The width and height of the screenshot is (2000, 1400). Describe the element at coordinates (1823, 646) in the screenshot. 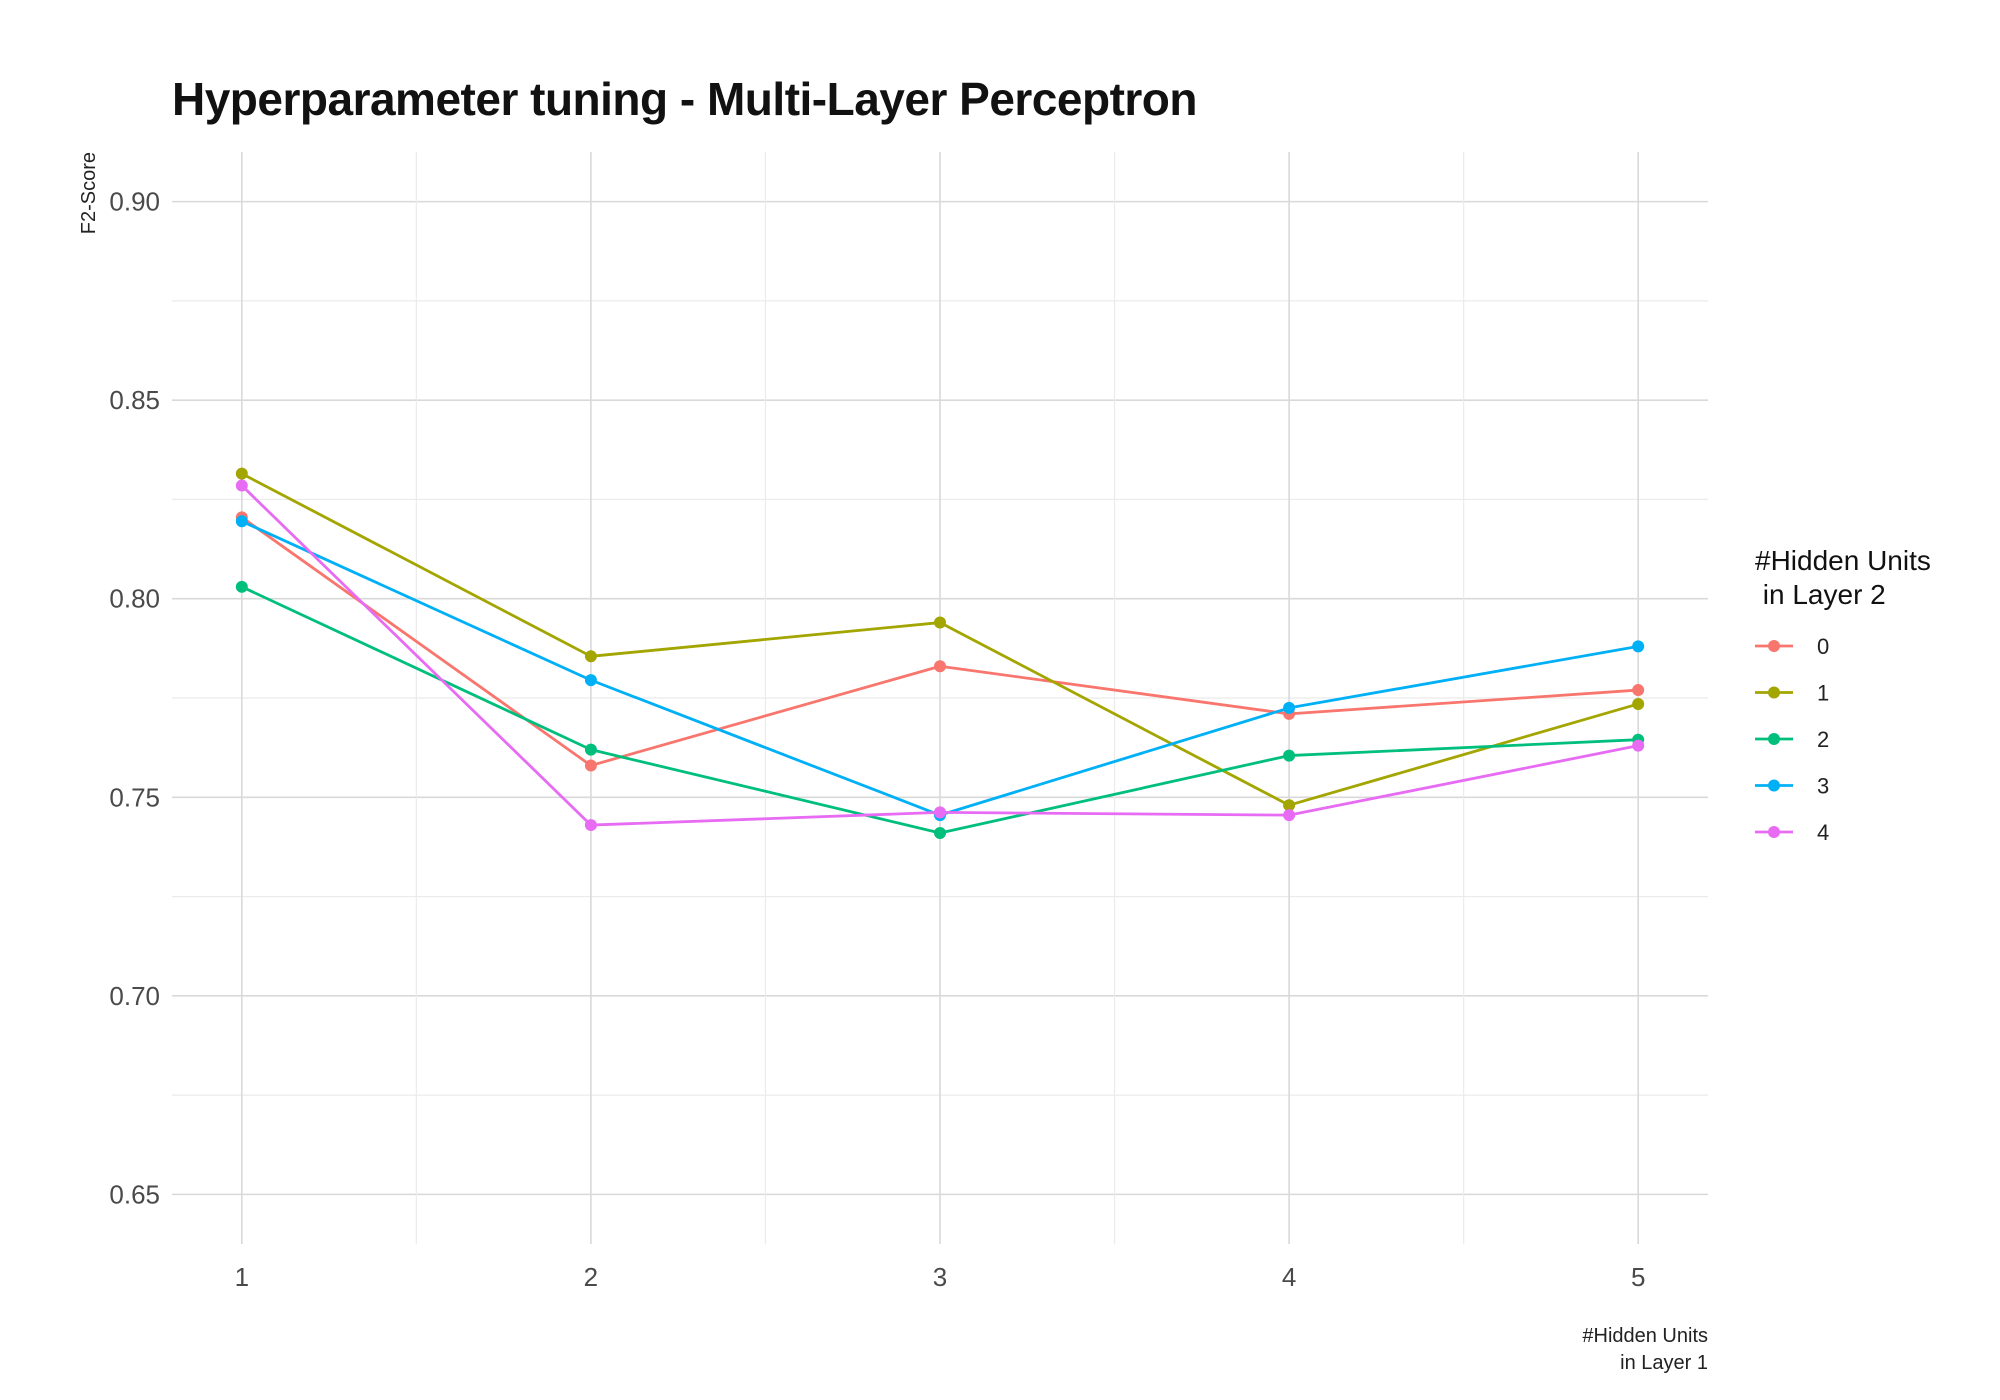

I see `legend-label: 0` at that location.